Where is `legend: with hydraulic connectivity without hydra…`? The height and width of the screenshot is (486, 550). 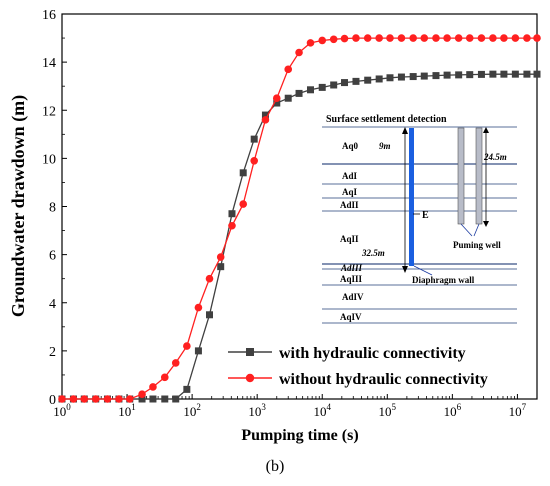
legend: with hydraulic connectivity without hydra… is located at coordinates (358, 366).